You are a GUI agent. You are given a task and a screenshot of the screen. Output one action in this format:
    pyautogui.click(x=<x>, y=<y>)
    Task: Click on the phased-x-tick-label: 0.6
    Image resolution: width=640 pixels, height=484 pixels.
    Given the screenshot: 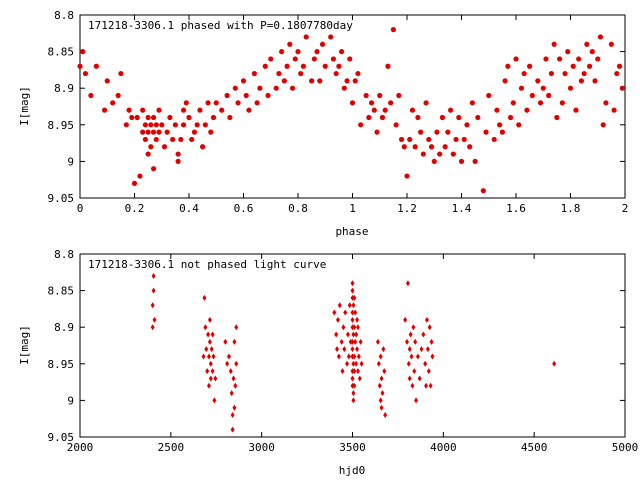 What is the action you would take?
    pyautogui.click(x=244, y=208)
    